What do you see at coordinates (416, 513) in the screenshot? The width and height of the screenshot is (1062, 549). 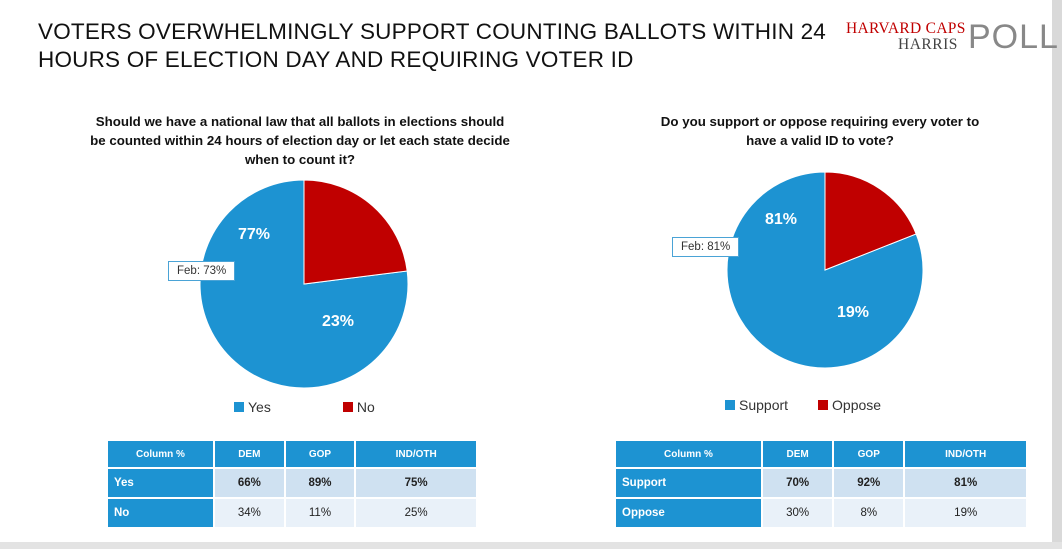 I see `cell-no-ind: 25%` at bounding box center [416, 513].